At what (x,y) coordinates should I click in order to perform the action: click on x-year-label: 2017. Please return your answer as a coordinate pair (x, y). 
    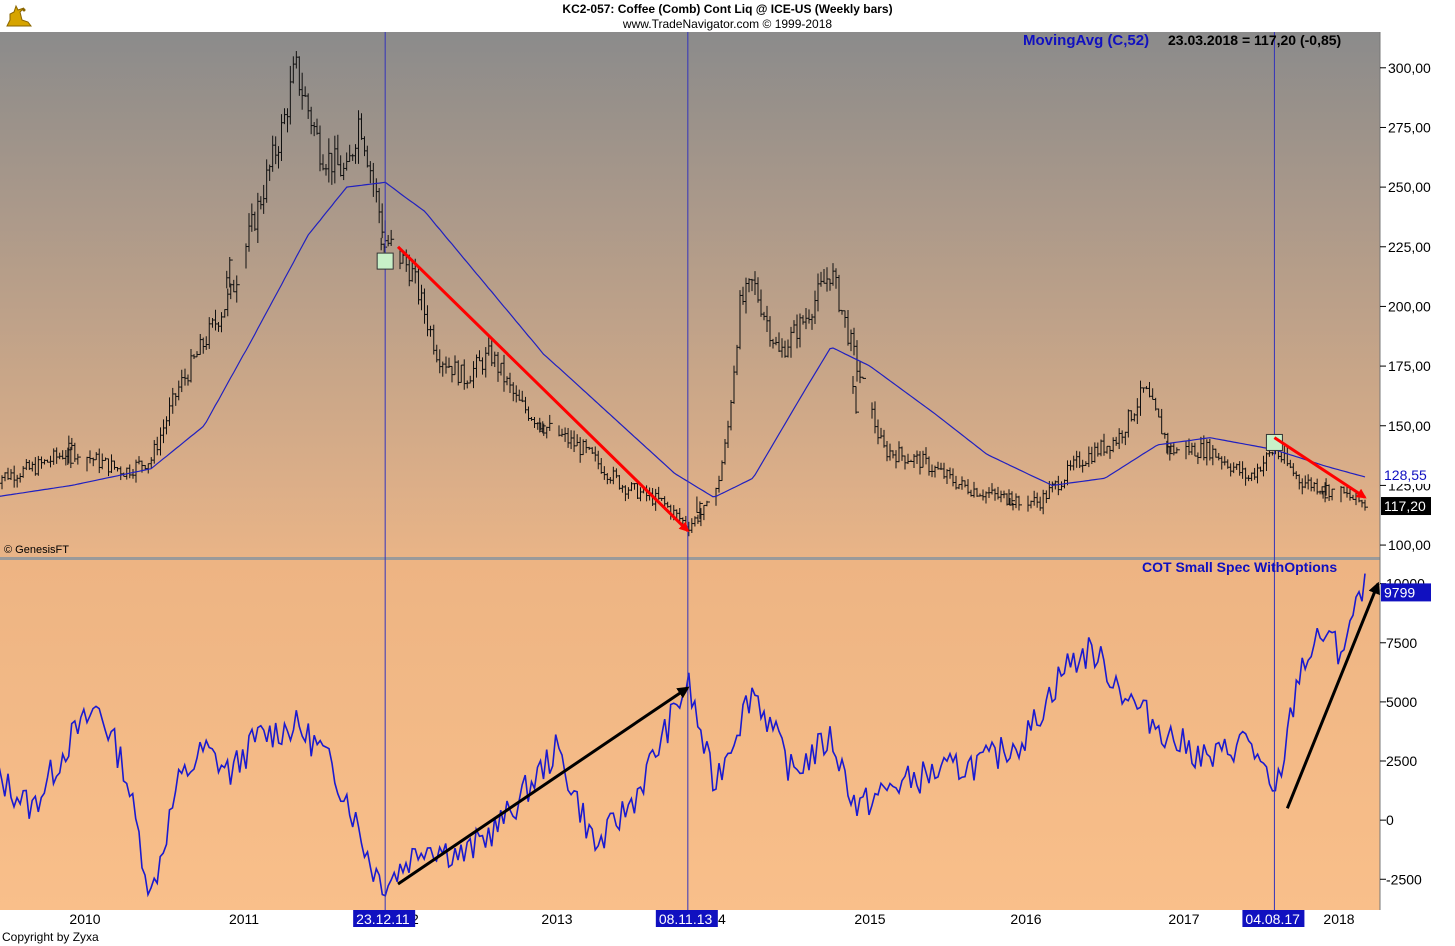
    Looking at the image, I should click on (1183, 919).